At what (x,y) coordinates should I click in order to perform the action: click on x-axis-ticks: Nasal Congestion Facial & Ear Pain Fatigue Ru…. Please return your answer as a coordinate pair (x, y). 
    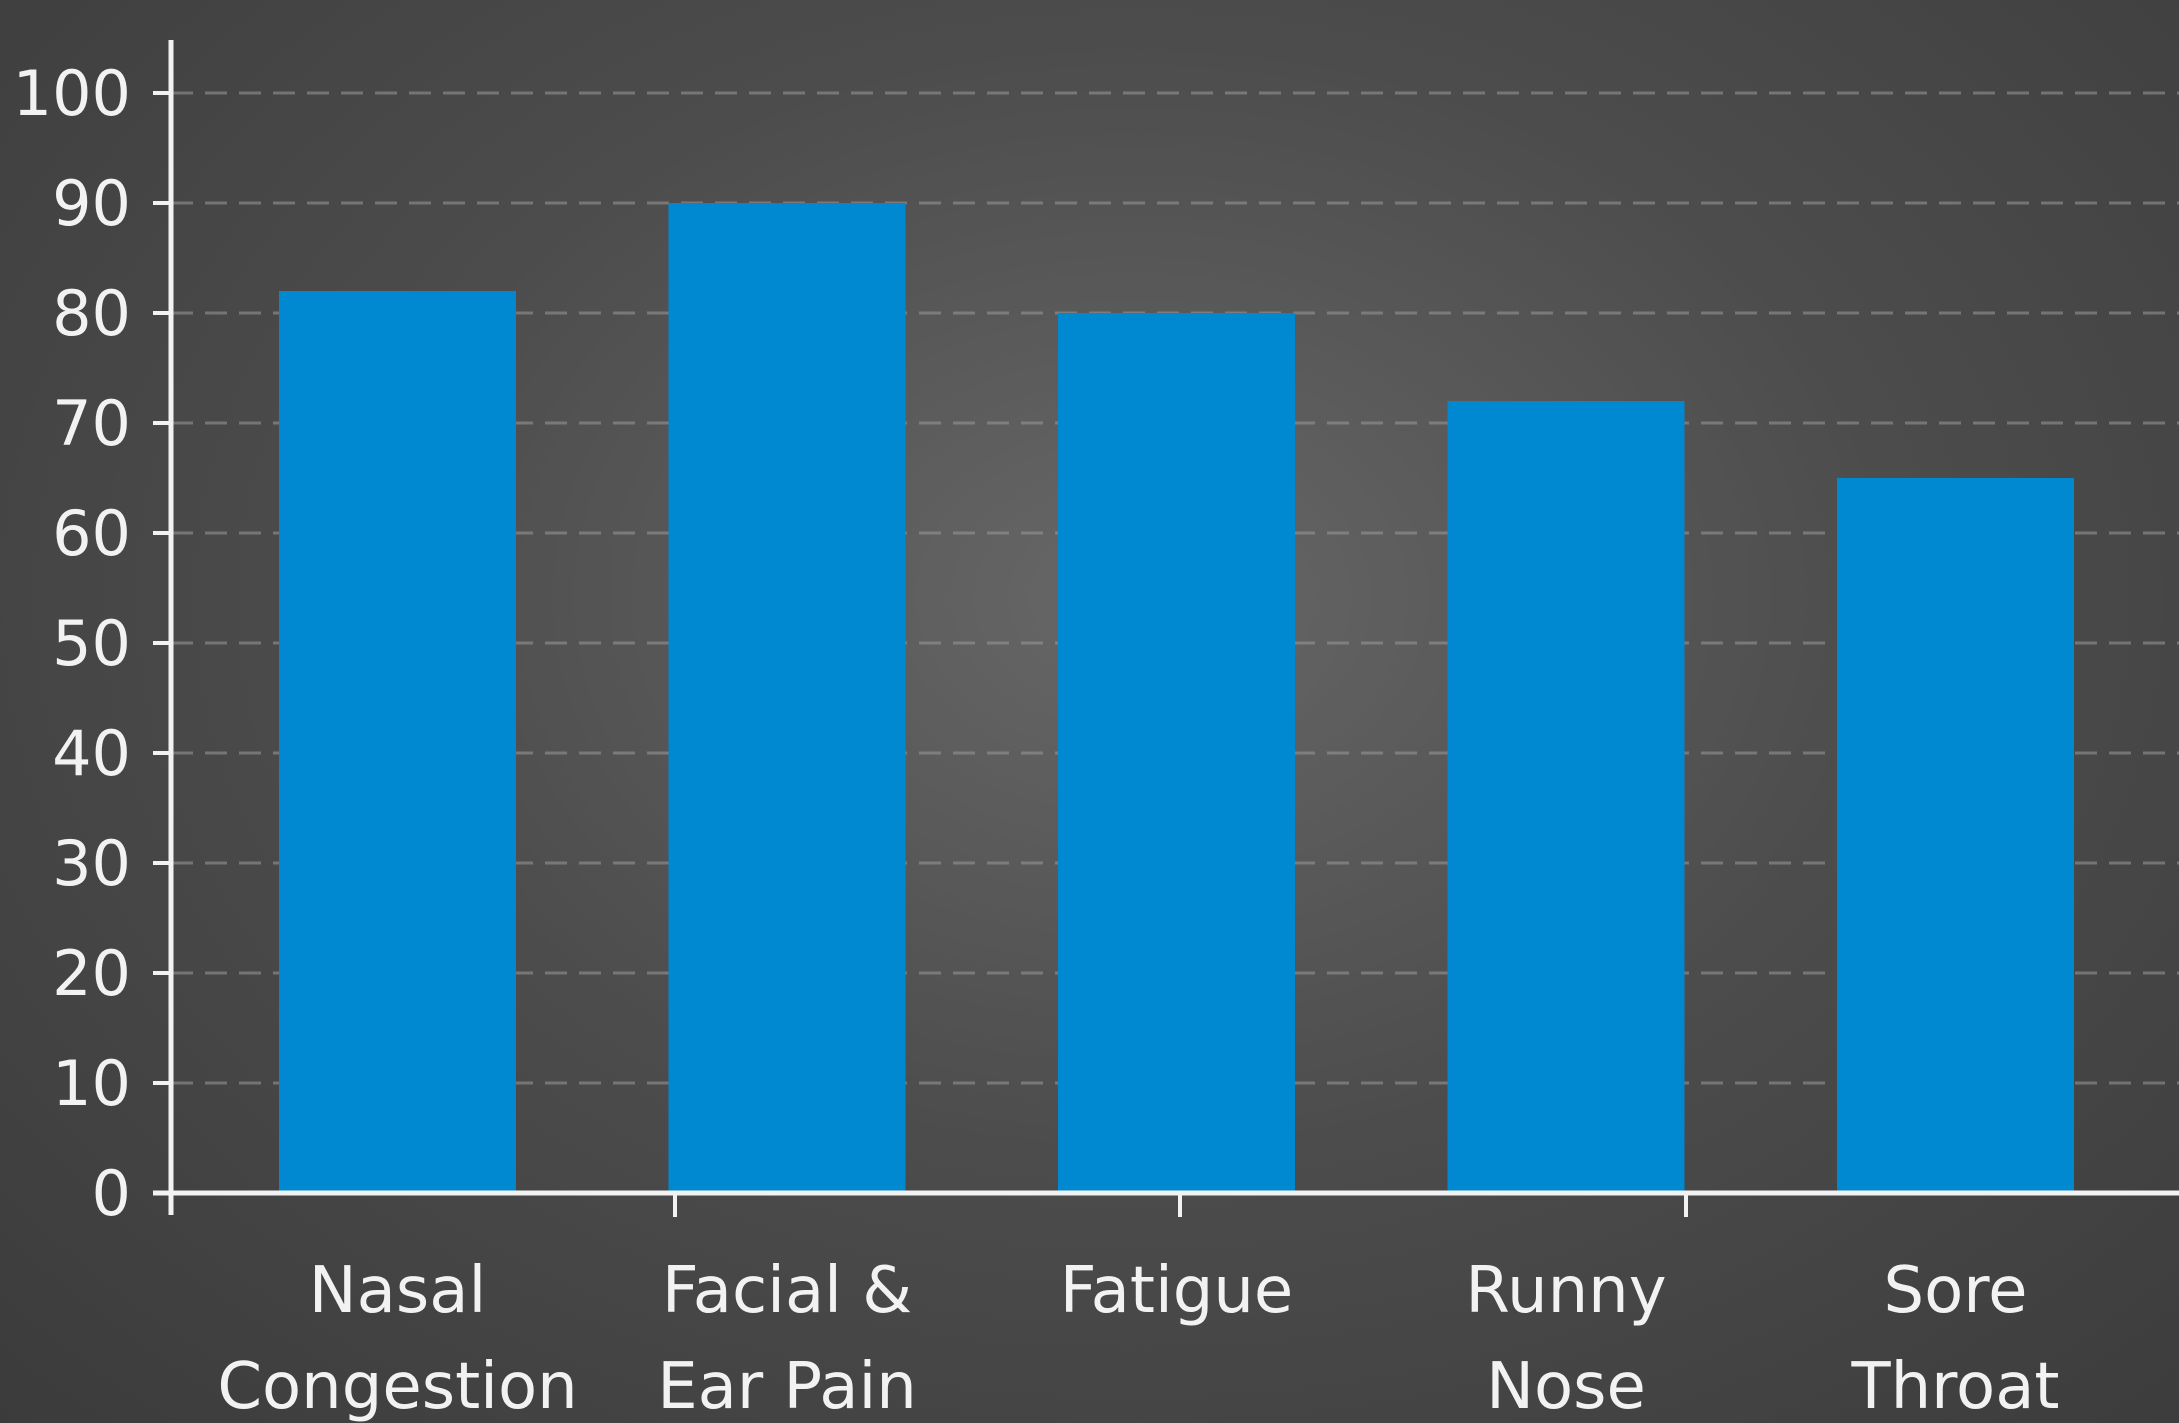
    Looking at the image, I should click on (1138, 1338).